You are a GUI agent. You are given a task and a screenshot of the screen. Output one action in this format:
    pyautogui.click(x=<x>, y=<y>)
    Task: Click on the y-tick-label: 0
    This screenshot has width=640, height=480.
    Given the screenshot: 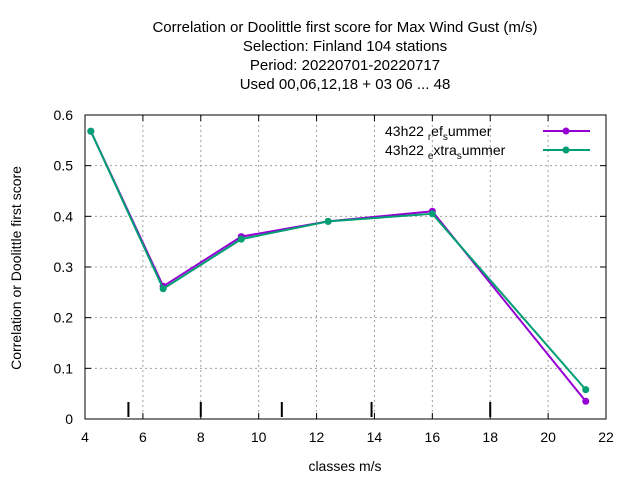 What is the action you would take?
    pyautogui.click(x=69, y=419)
    